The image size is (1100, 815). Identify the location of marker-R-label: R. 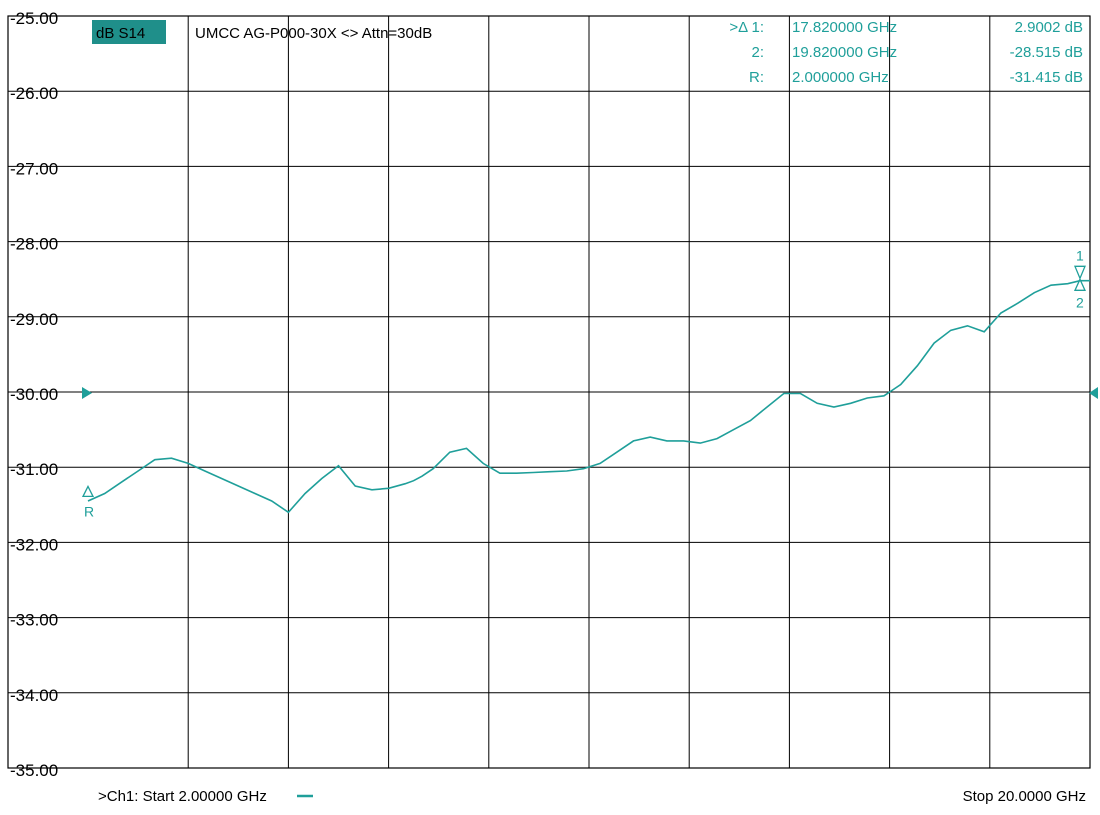
(89, 511).